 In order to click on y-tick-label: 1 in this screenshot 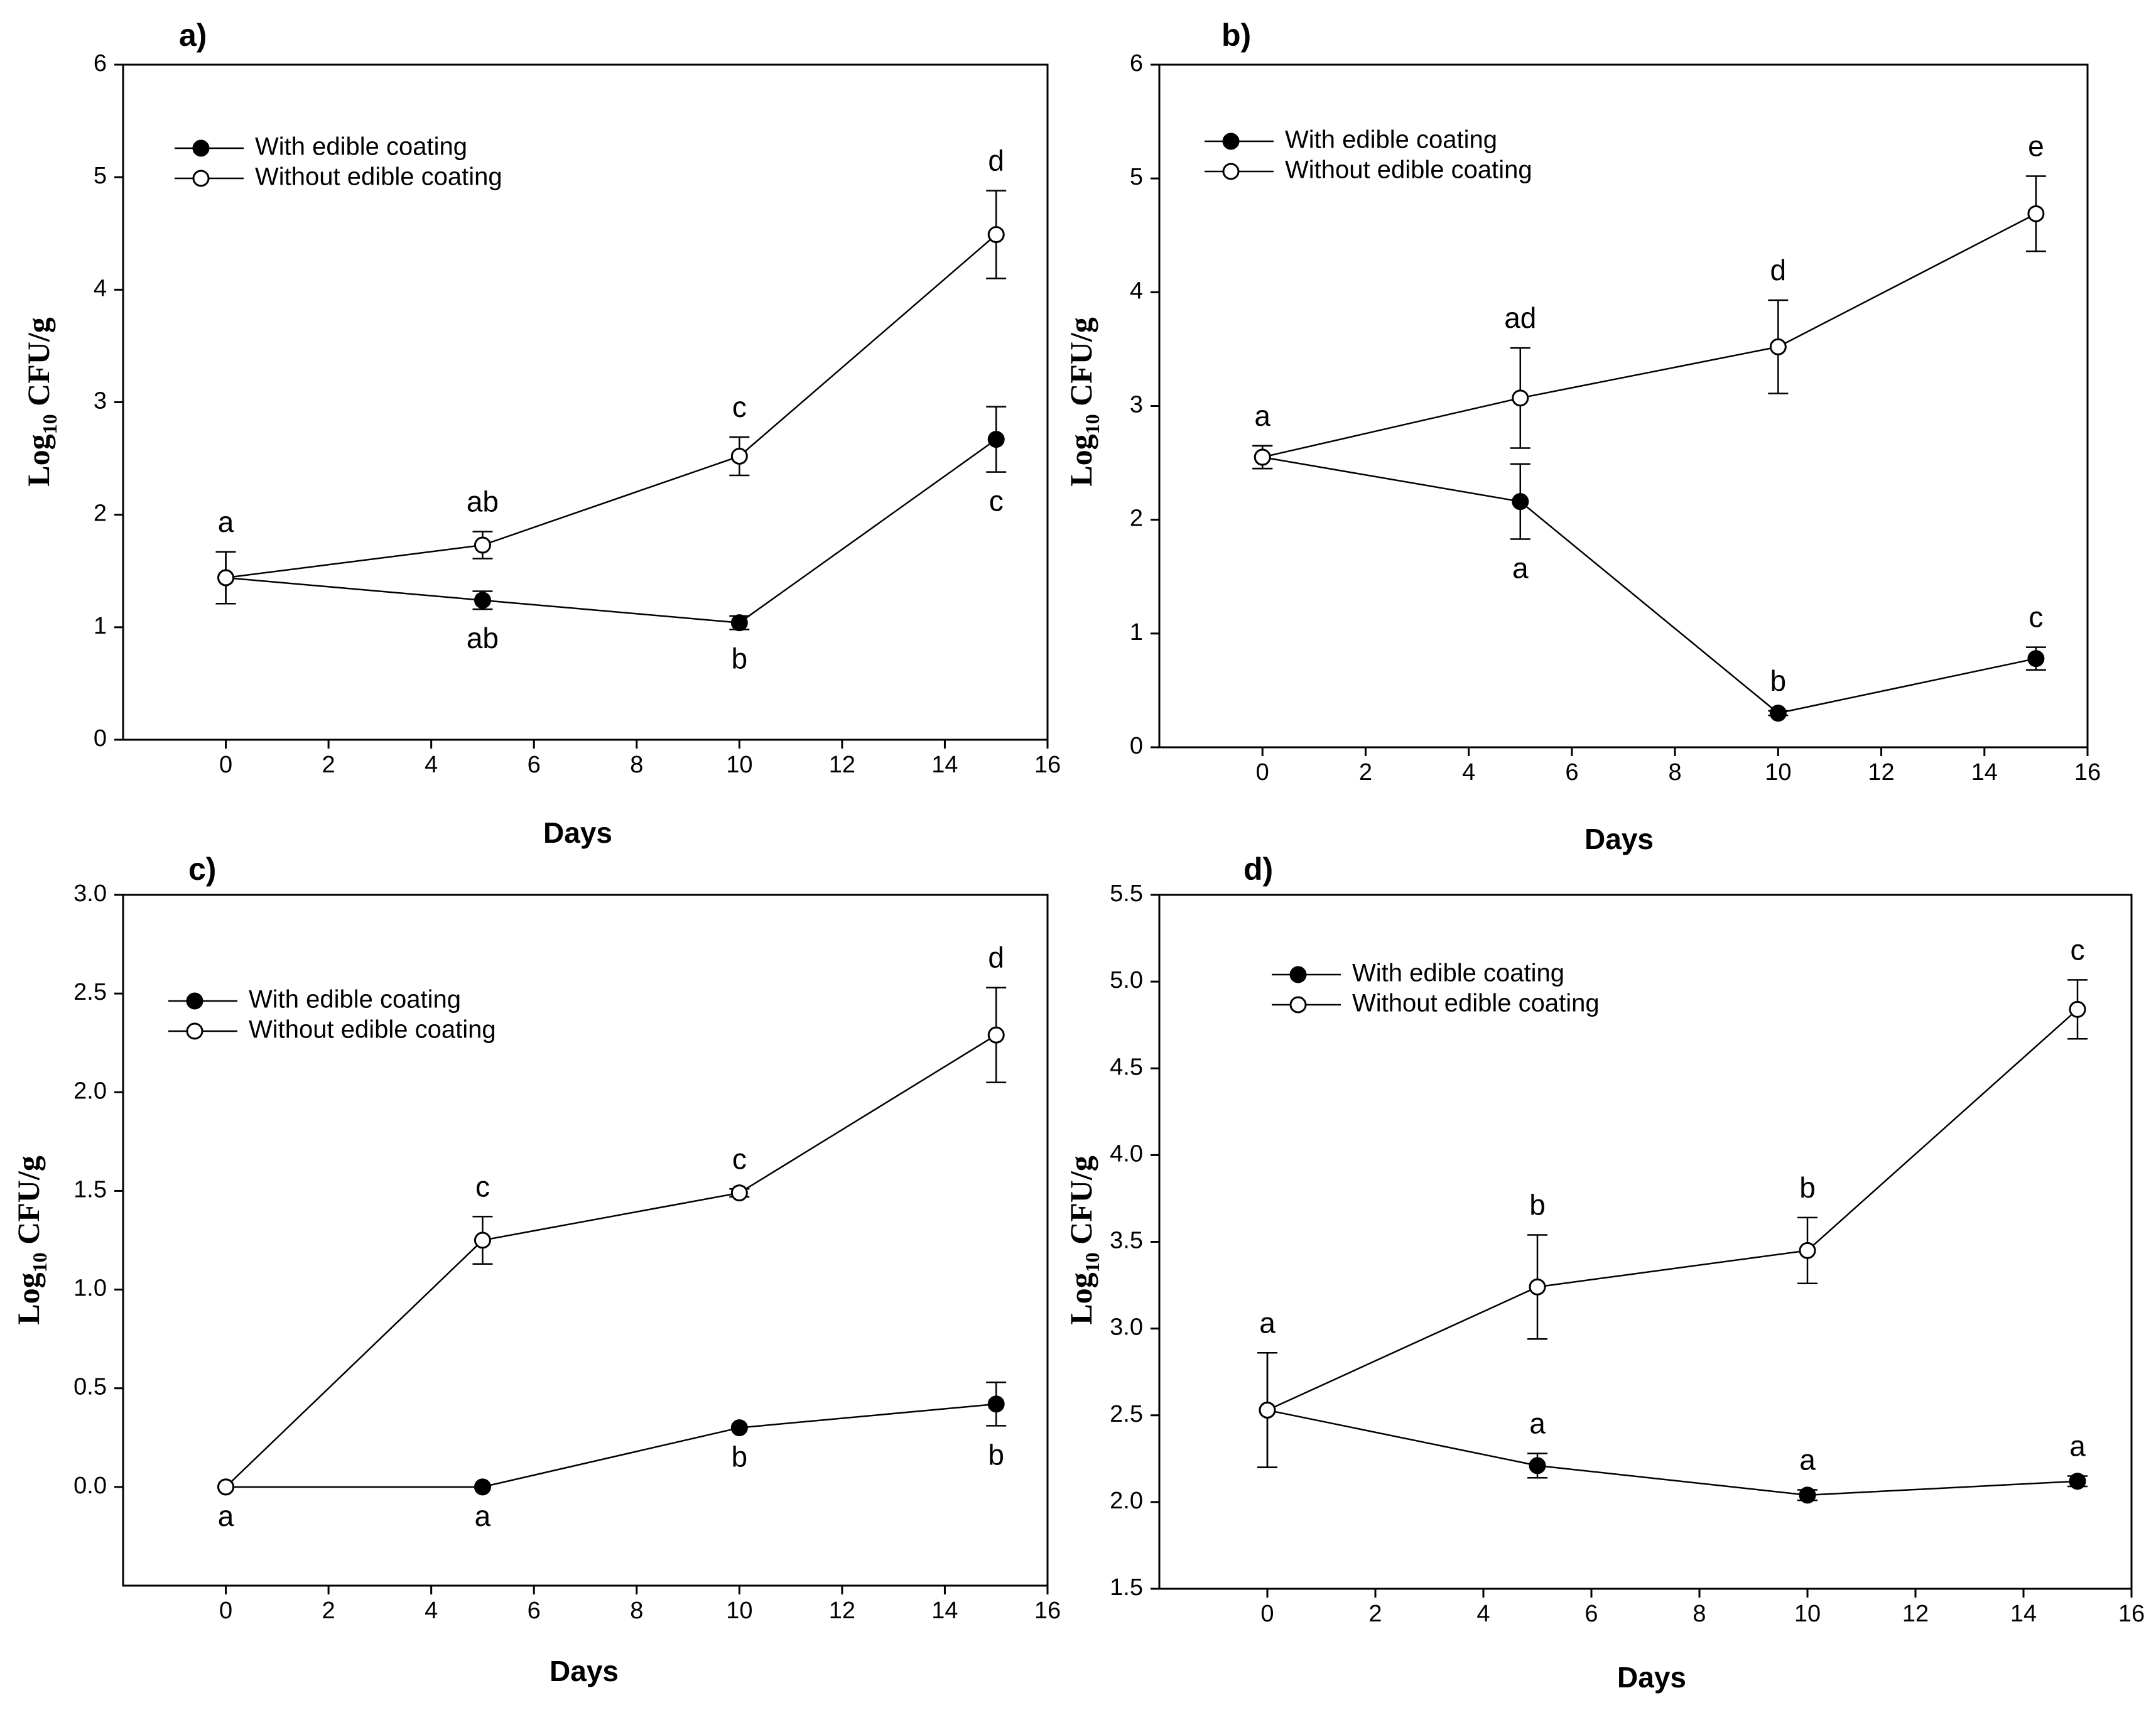, I will do `click(1136, 632)`.